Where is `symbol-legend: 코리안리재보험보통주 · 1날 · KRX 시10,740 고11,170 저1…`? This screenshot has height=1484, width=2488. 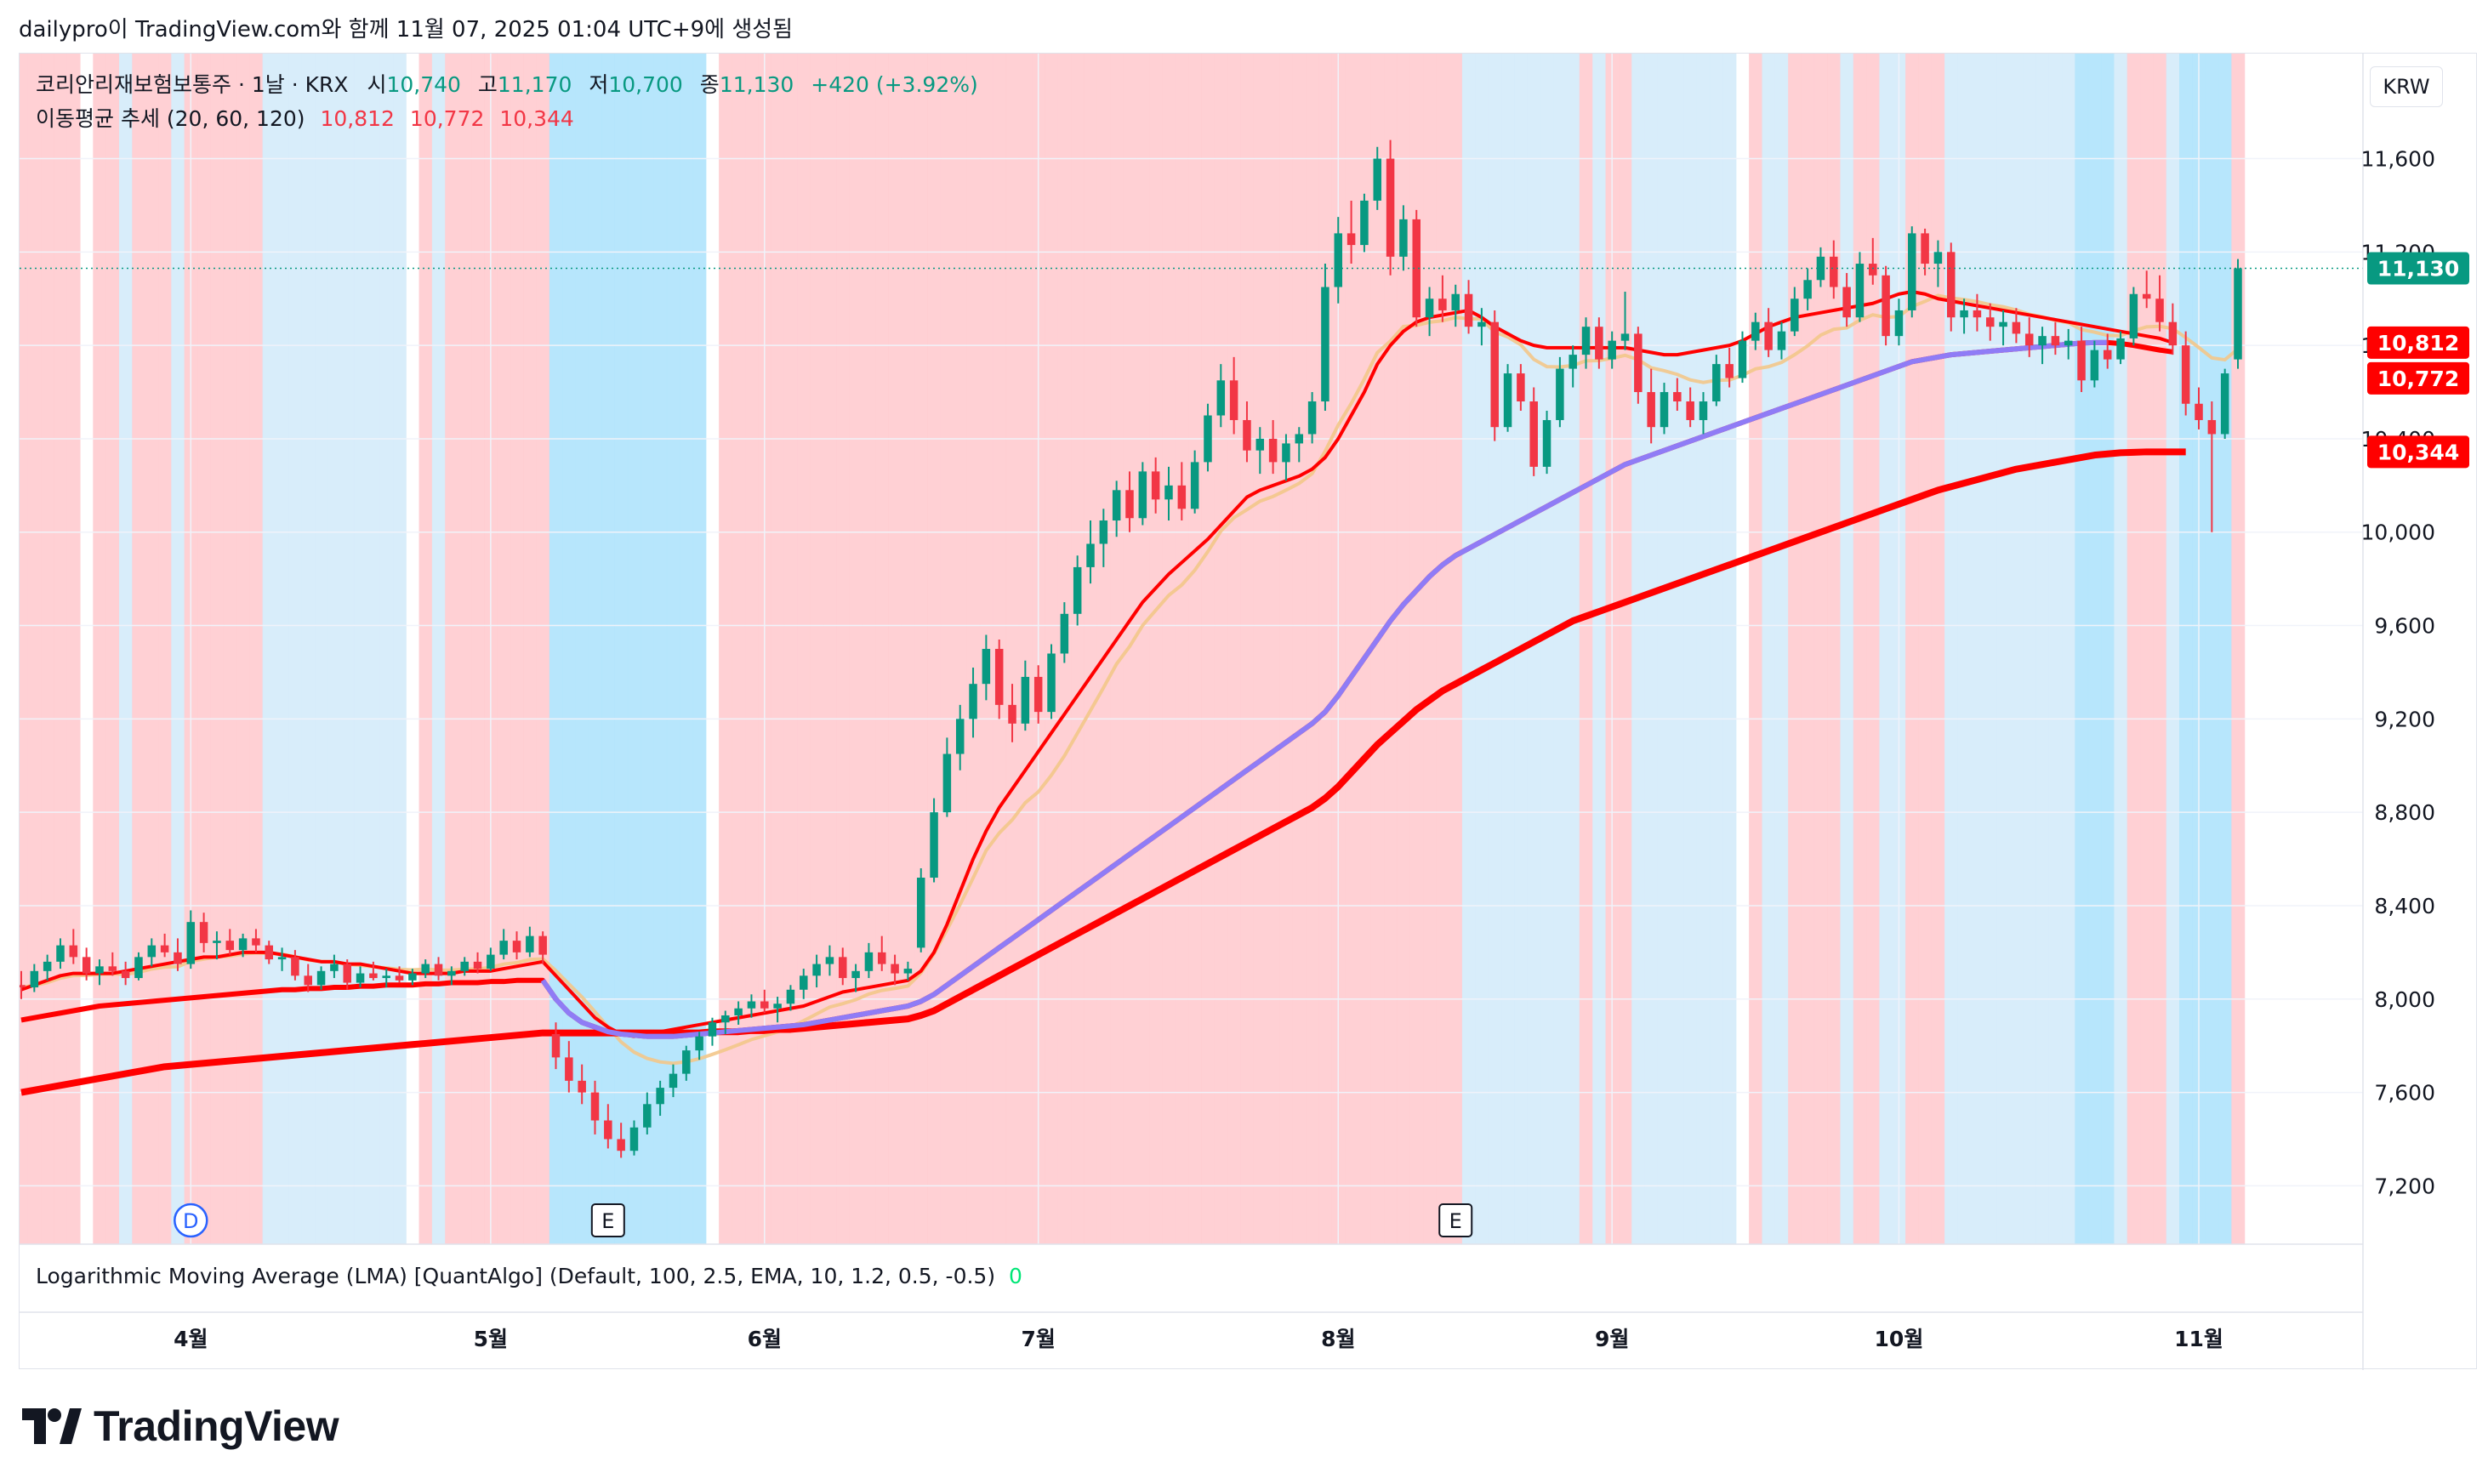 symbol-legend: 코리안리재보험보통주 · 1날 · KRX 시10,740 고11,170 저1… is located at coordinates (507, 83).